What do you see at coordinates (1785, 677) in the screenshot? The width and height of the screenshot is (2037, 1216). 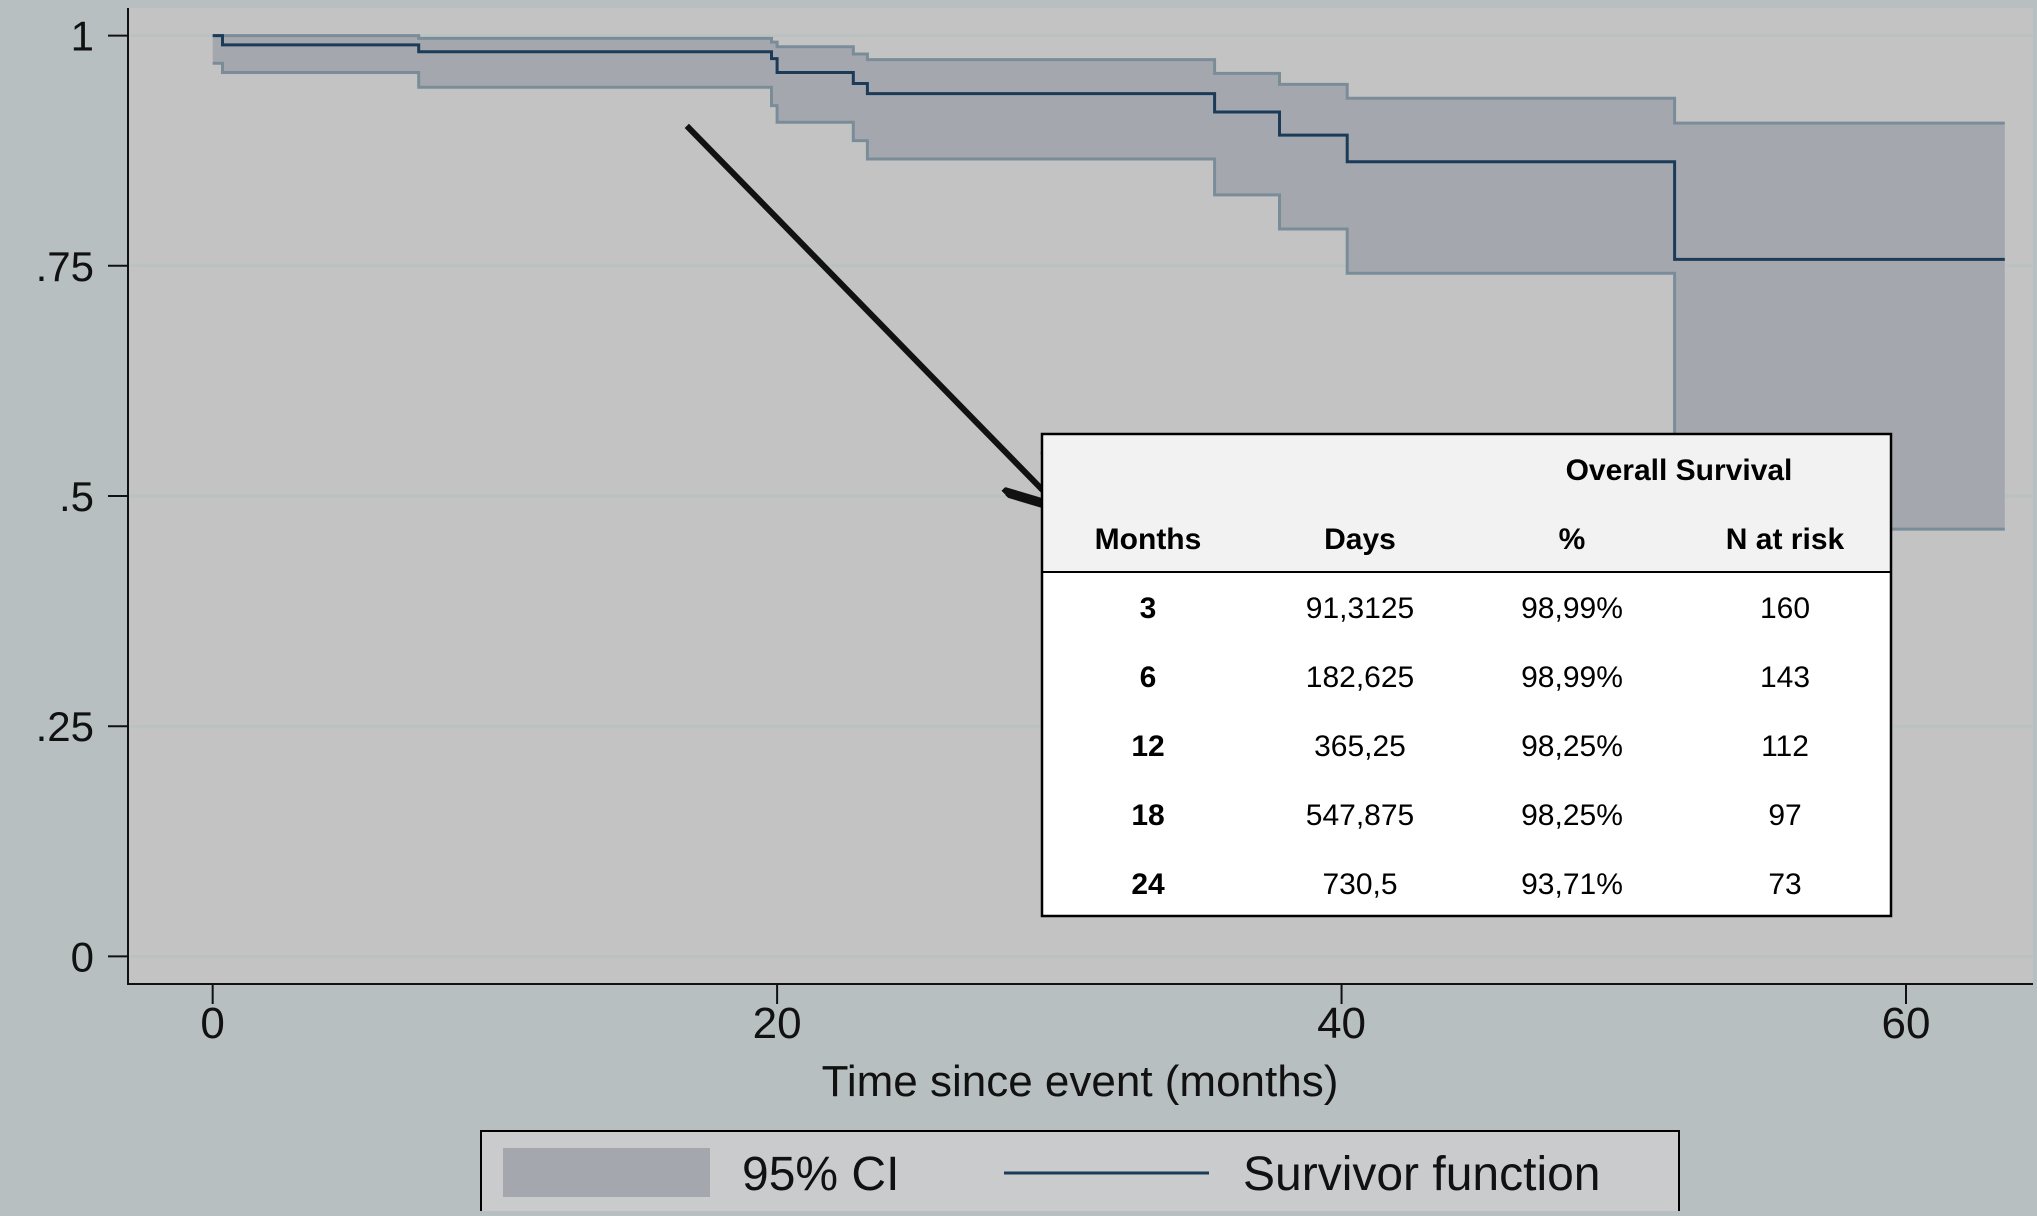 I see `inset-table-cell-r1-c3: 143` at bounding box center [1785, 677].